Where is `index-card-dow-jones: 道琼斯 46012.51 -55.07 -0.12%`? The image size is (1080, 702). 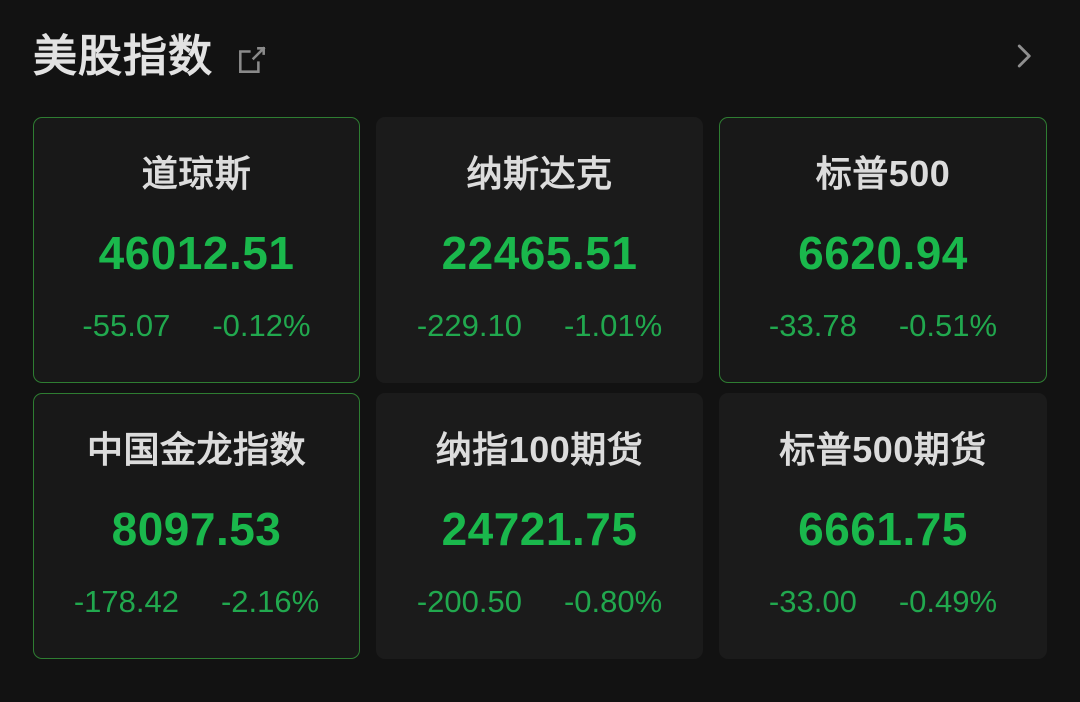
index-card-dow-jones: 道琼斯 46012.51 -55.07 -0.12% is located at coordinates (196, 250).